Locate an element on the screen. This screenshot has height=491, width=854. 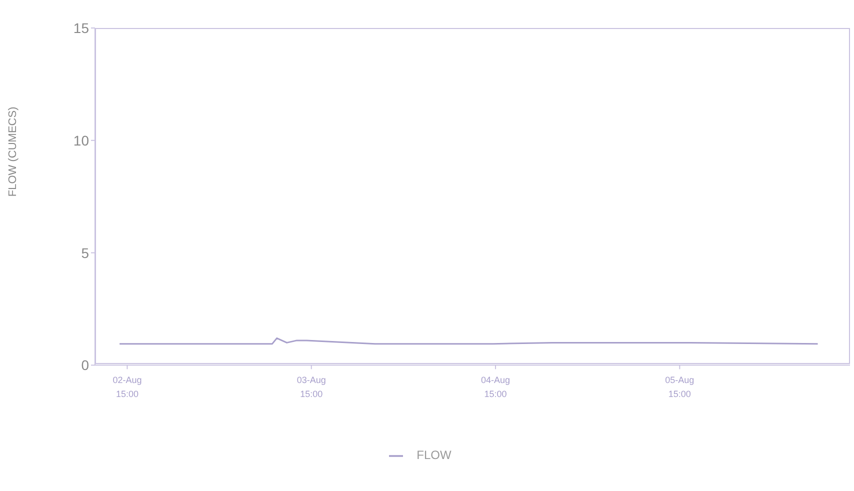
x-tick-label: 05-Aug 15:00 is located at coordinates (679, 387).